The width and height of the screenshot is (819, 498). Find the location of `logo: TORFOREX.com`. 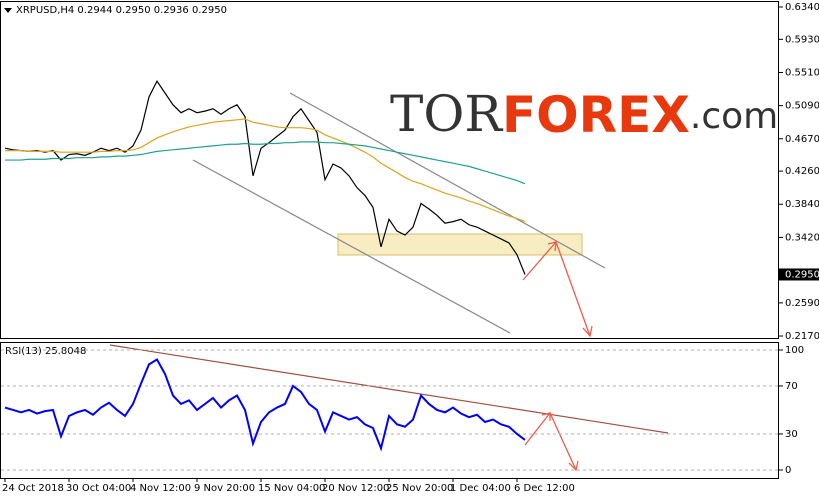

logo: TORFOREX.com is located at coordinates (584, 114).